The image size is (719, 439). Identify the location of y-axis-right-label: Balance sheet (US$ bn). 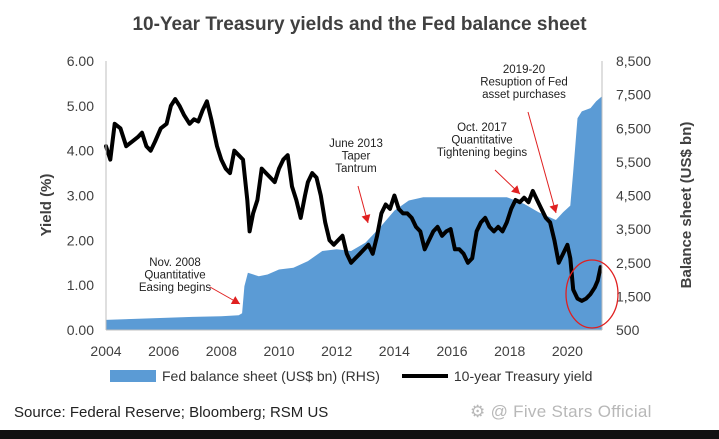
(686, 205).